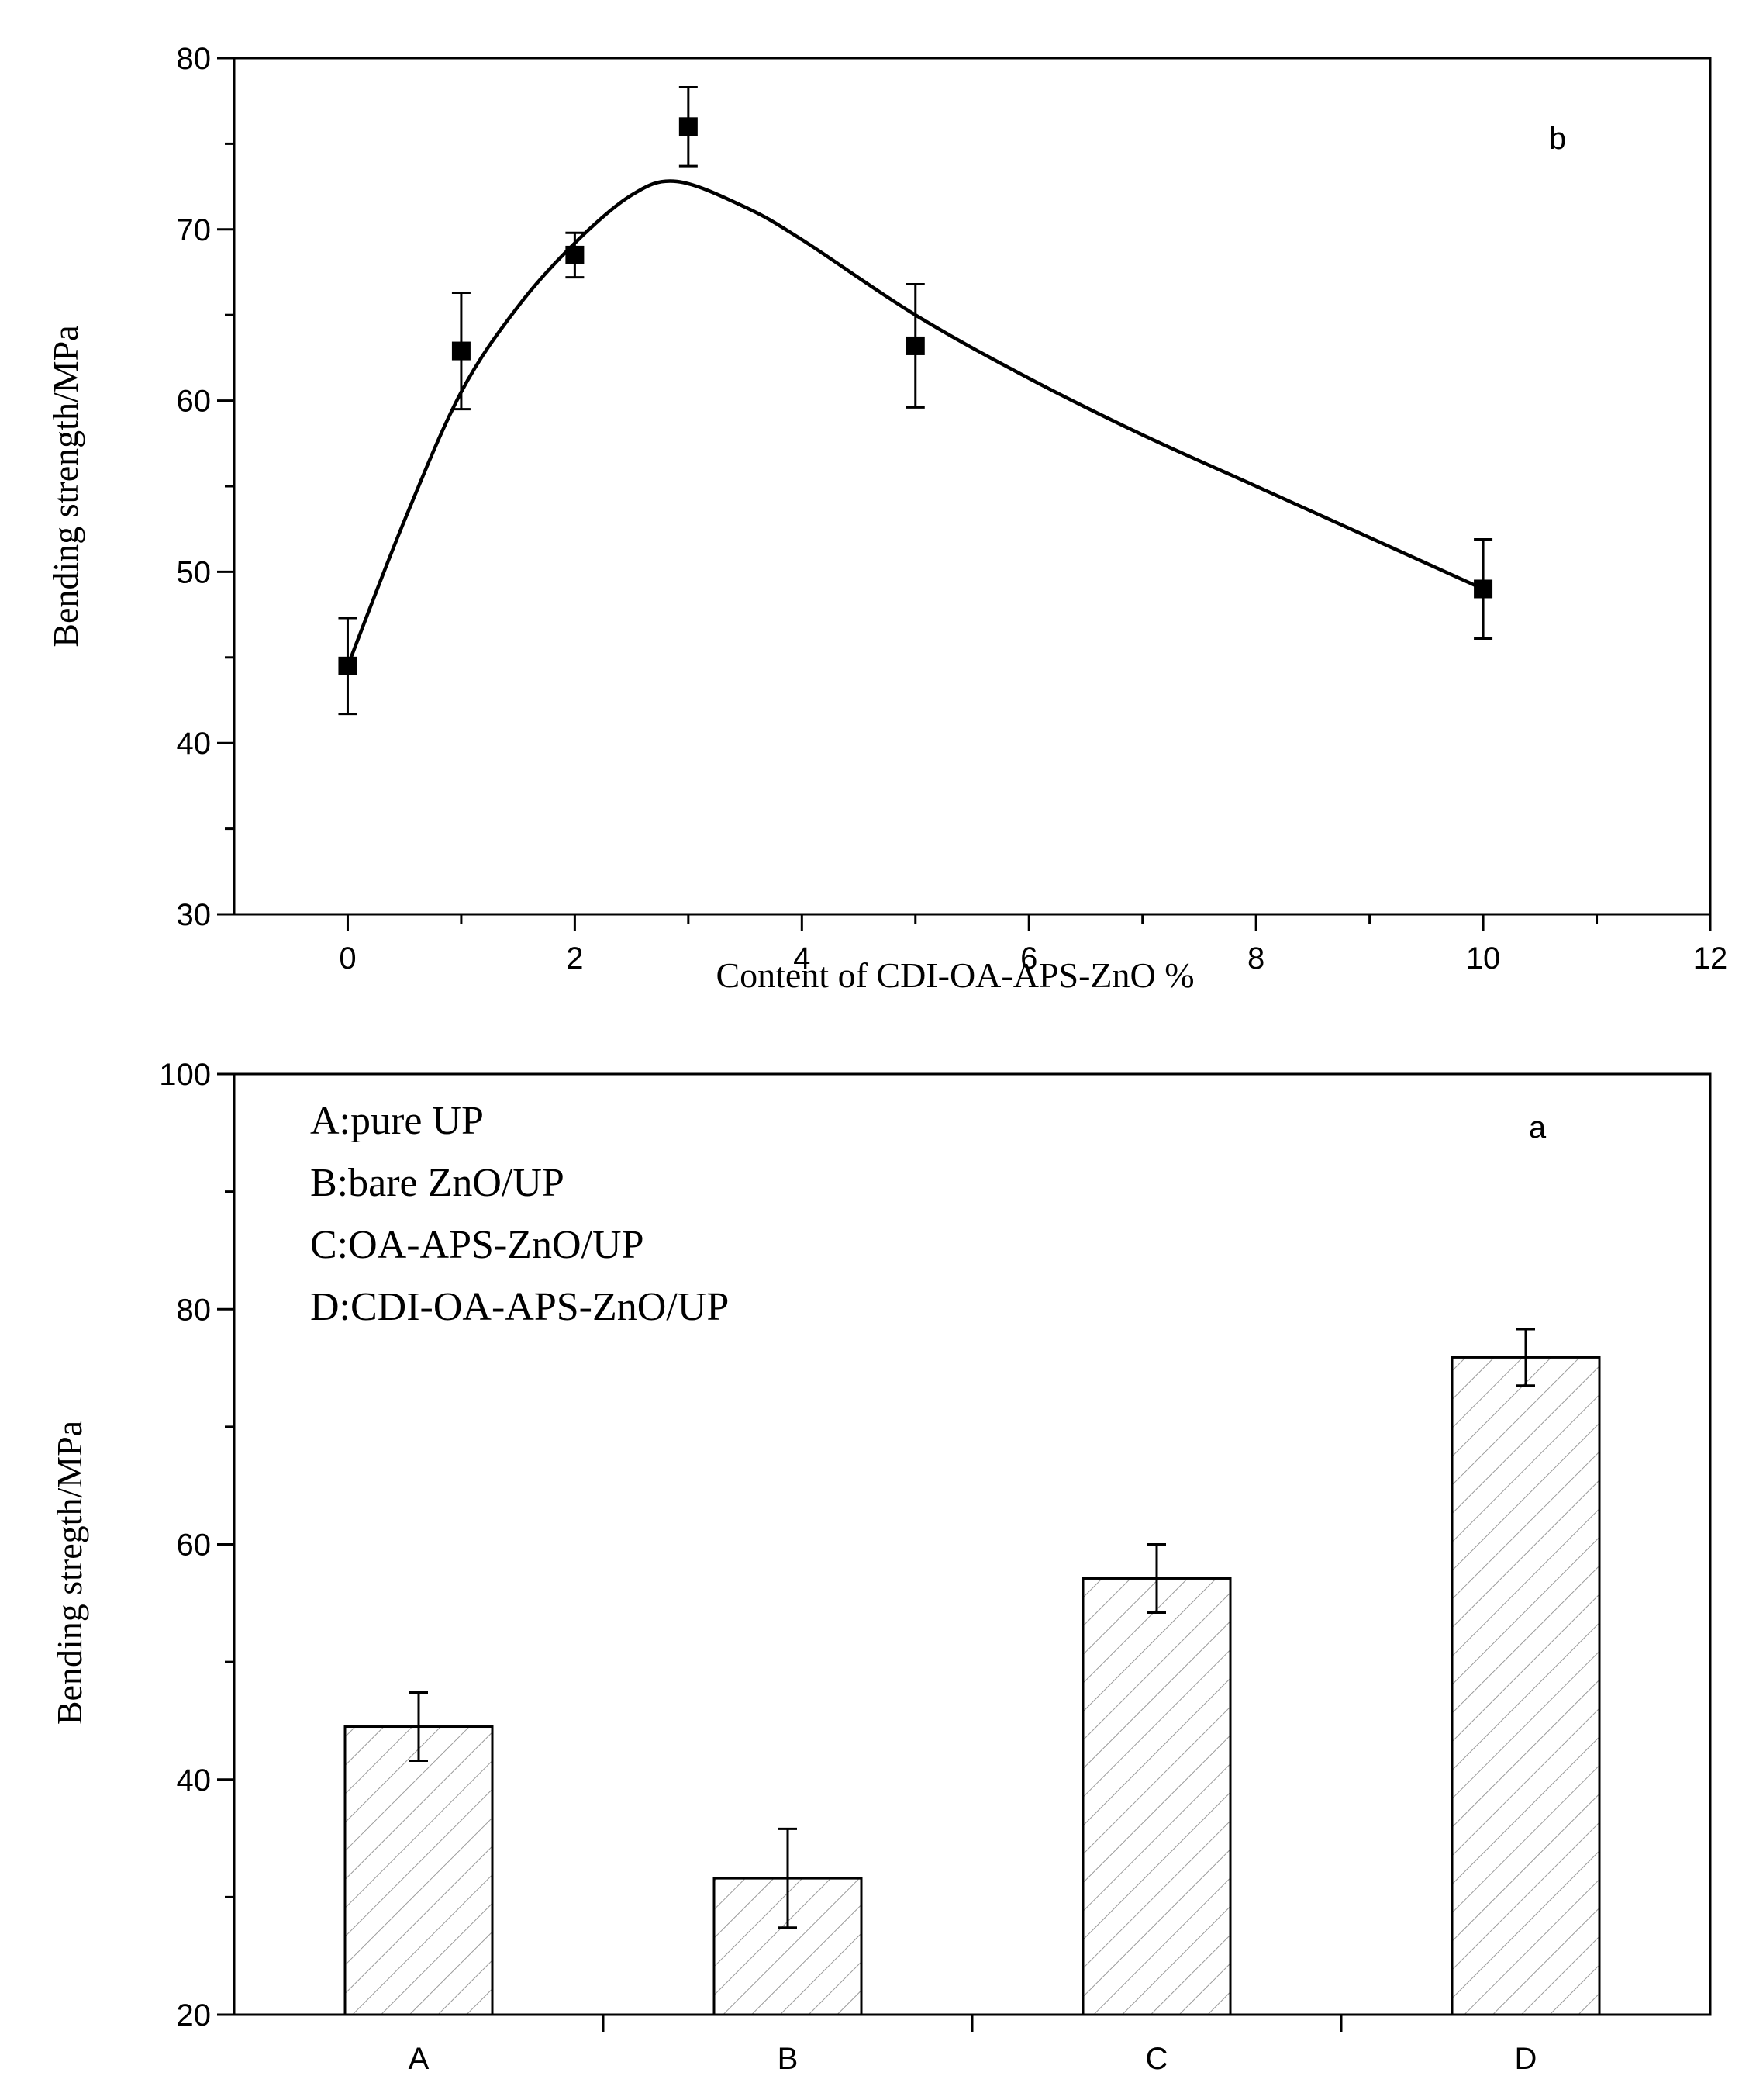 The height and width of the screenshot is (2100, 1756). What do you see at coordinates (70, 1573) in the screenshot?
I see `y-axis-label-a: Bending stregth/MPa` at bounding box center [70, 1573].